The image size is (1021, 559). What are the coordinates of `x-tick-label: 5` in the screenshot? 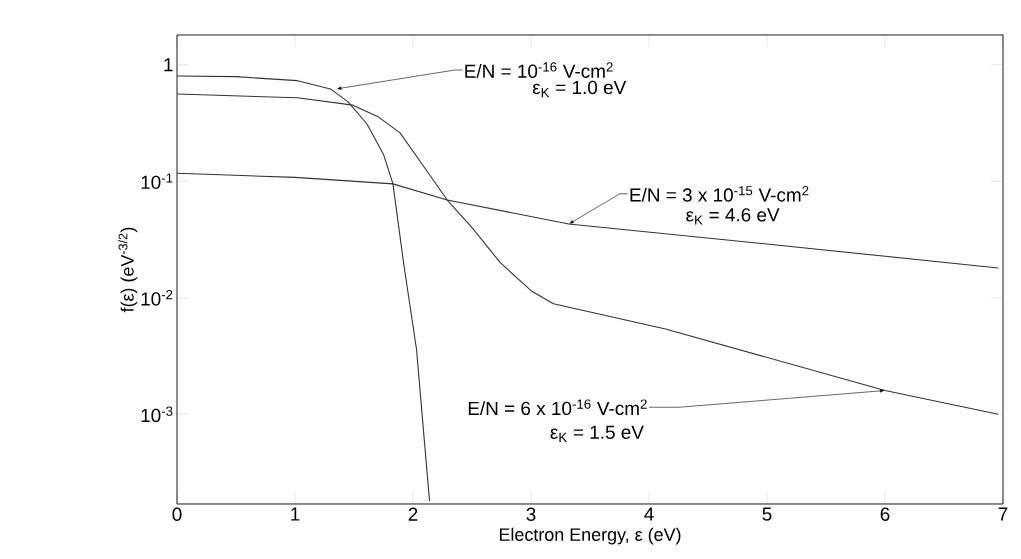 It's located at (767, 514).